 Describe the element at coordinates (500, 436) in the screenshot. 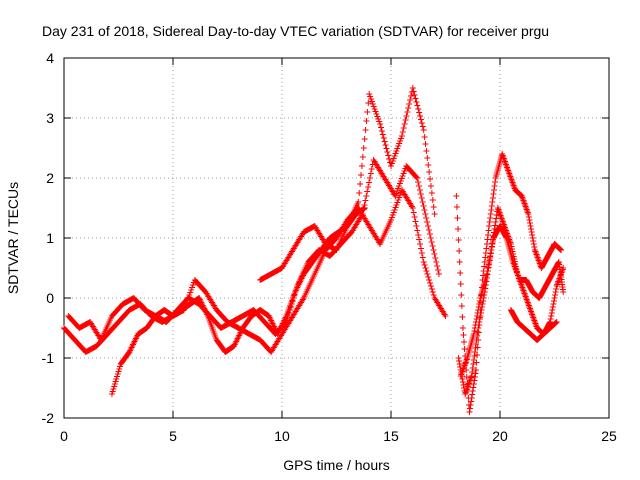

I see `x-tick-label: 20` at that location.